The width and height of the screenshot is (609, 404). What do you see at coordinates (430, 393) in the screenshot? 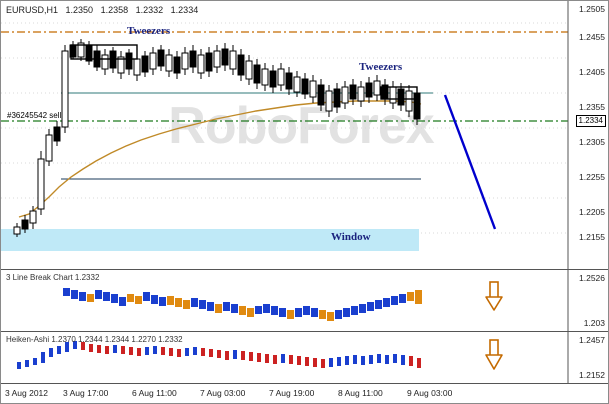
I see `time-tick: 9 Aug 03:00` at bounding box center [430, 393].